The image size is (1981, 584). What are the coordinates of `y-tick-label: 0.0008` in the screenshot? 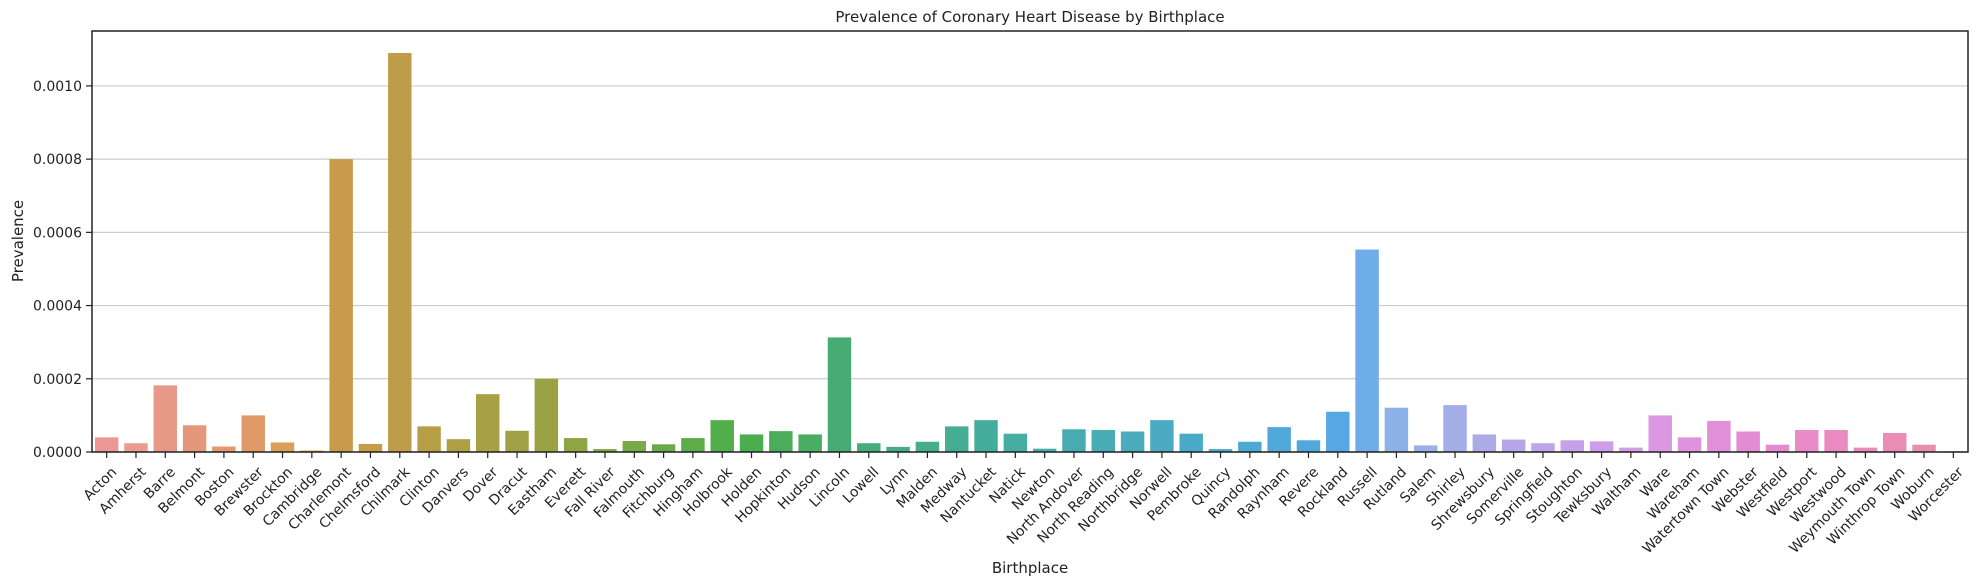 It's located at (57, 160).